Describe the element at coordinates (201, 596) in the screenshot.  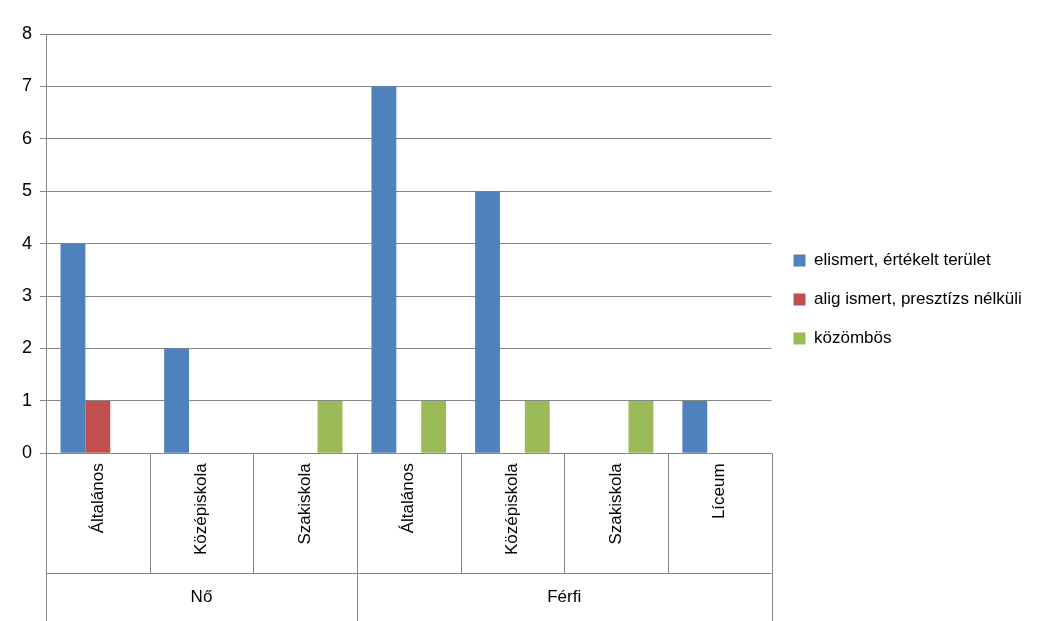
I see `text: Nő` at that location.